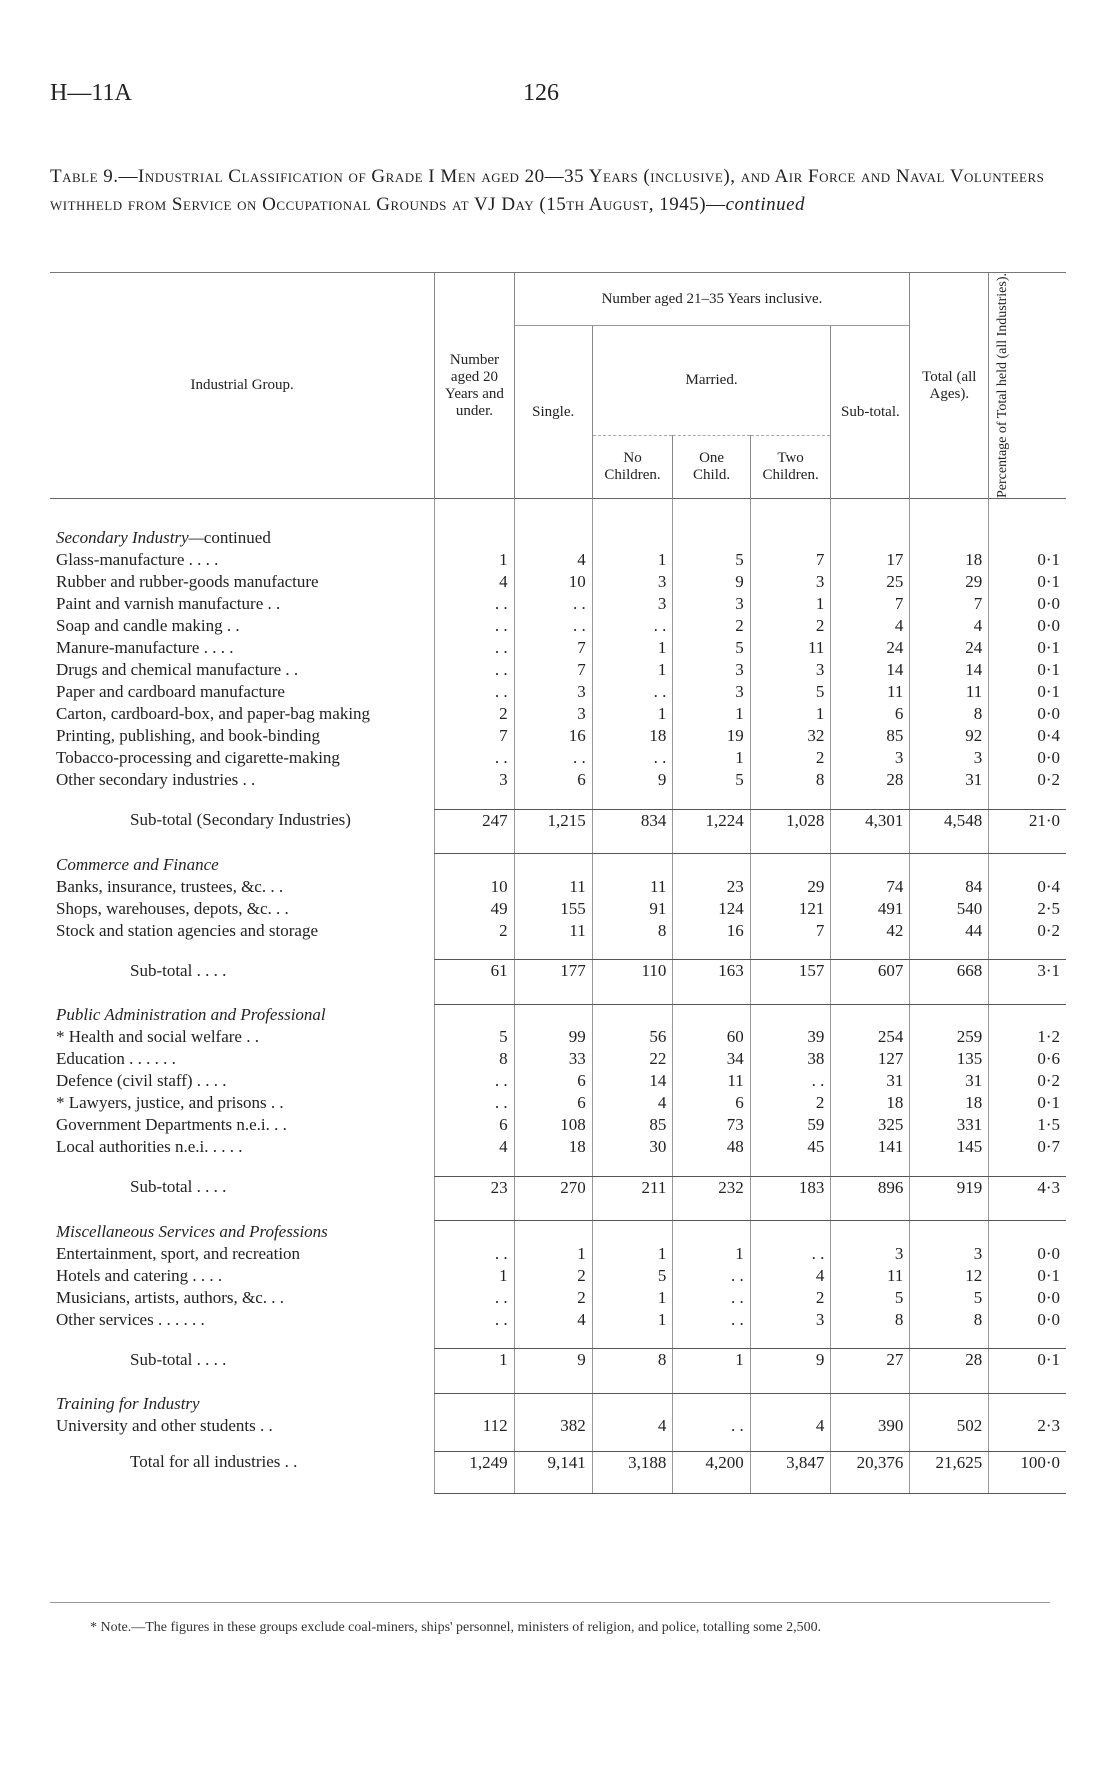 The width and height of the screenshot is (1114, 1781). Describe the element at coordinates (949, 1125) in the screenshot. I see `value-cell: 331` at that location.